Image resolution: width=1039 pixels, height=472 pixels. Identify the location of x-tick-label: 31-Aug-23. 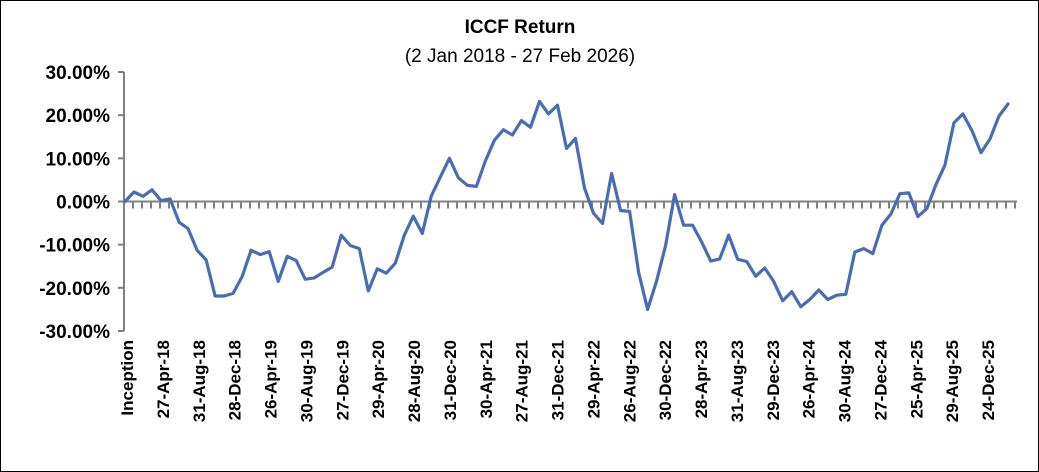
(737, 381).